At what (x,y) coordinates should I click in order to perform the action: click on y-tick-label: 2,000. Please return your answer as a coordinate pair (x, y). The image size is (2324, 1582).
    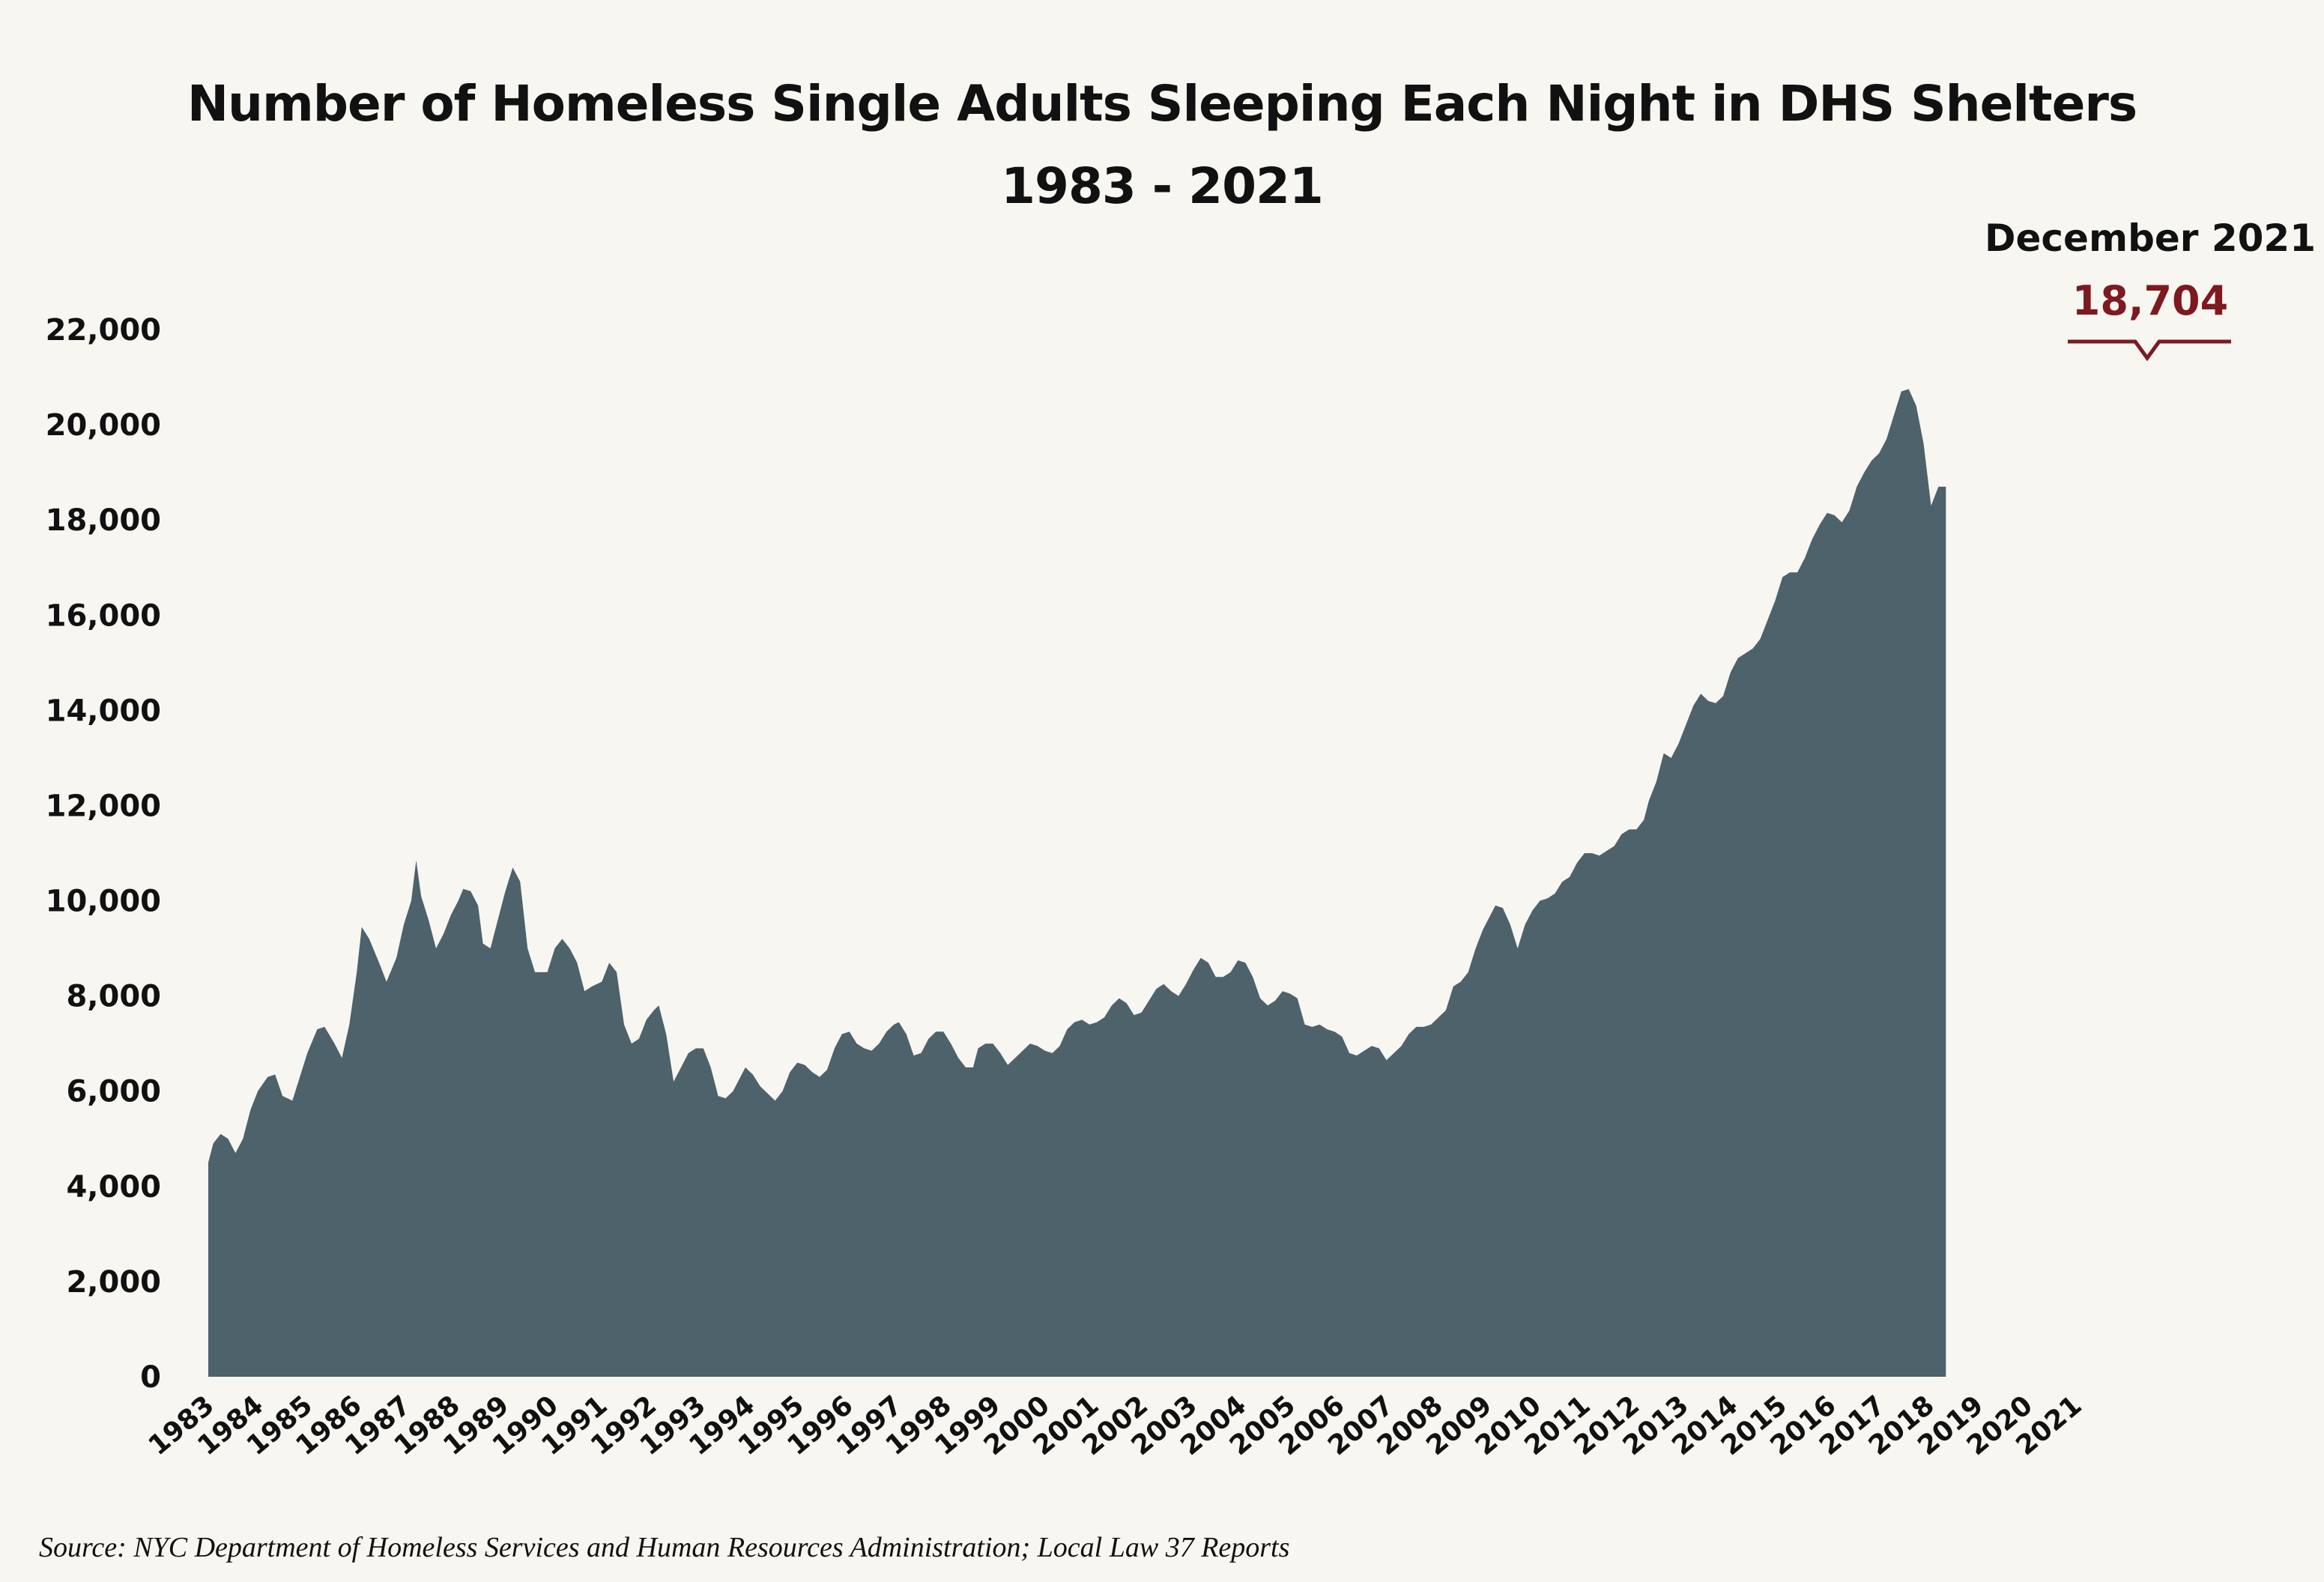
    Looking at the image, I should click on (113, 1282).